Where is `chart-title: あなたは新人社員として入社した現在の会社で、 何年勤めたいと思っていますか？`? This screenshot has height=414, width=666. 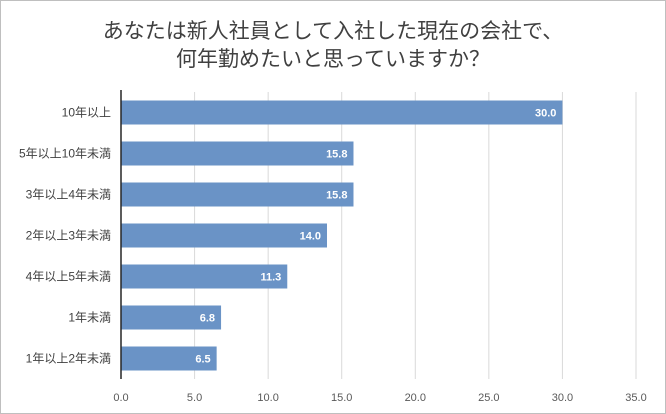
chart-title: あなたは新人社員として入社した現在の会社で、 何年勤めたいと思っていますか？ is located at coordinates (333, 46).